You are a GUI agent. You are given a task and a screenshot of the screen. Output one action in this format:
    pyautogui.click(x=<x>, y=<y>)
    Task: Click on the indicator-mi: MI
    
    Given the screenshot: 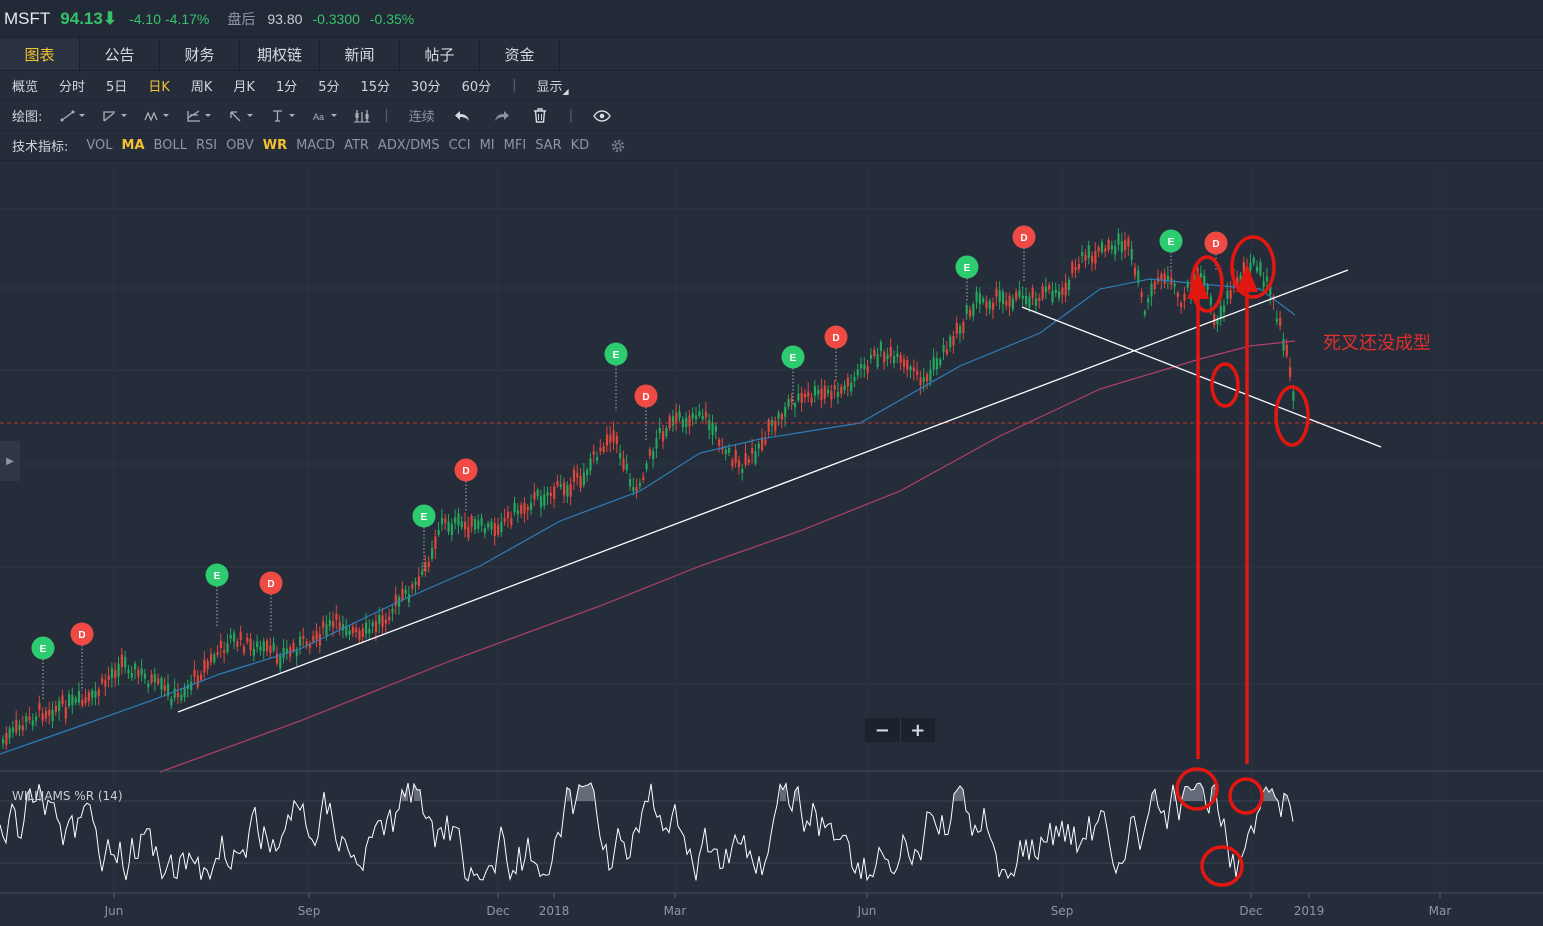 What is the action you would take?
    pyautogui.click(x=487, y=145)
    